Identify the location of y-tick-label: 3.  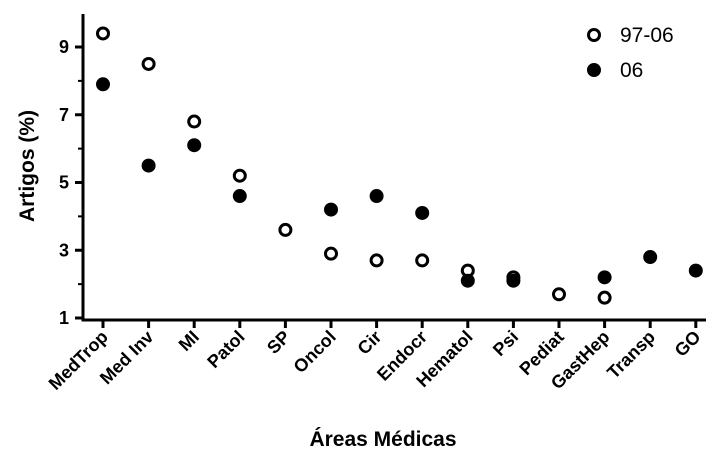
(64, 250).